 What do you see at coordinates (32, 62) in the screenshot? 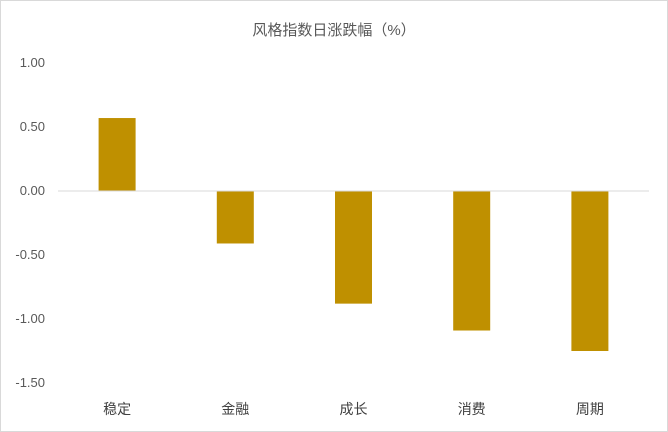
I see `y-tick-label: 1.00` at bounding box center [32, 62].